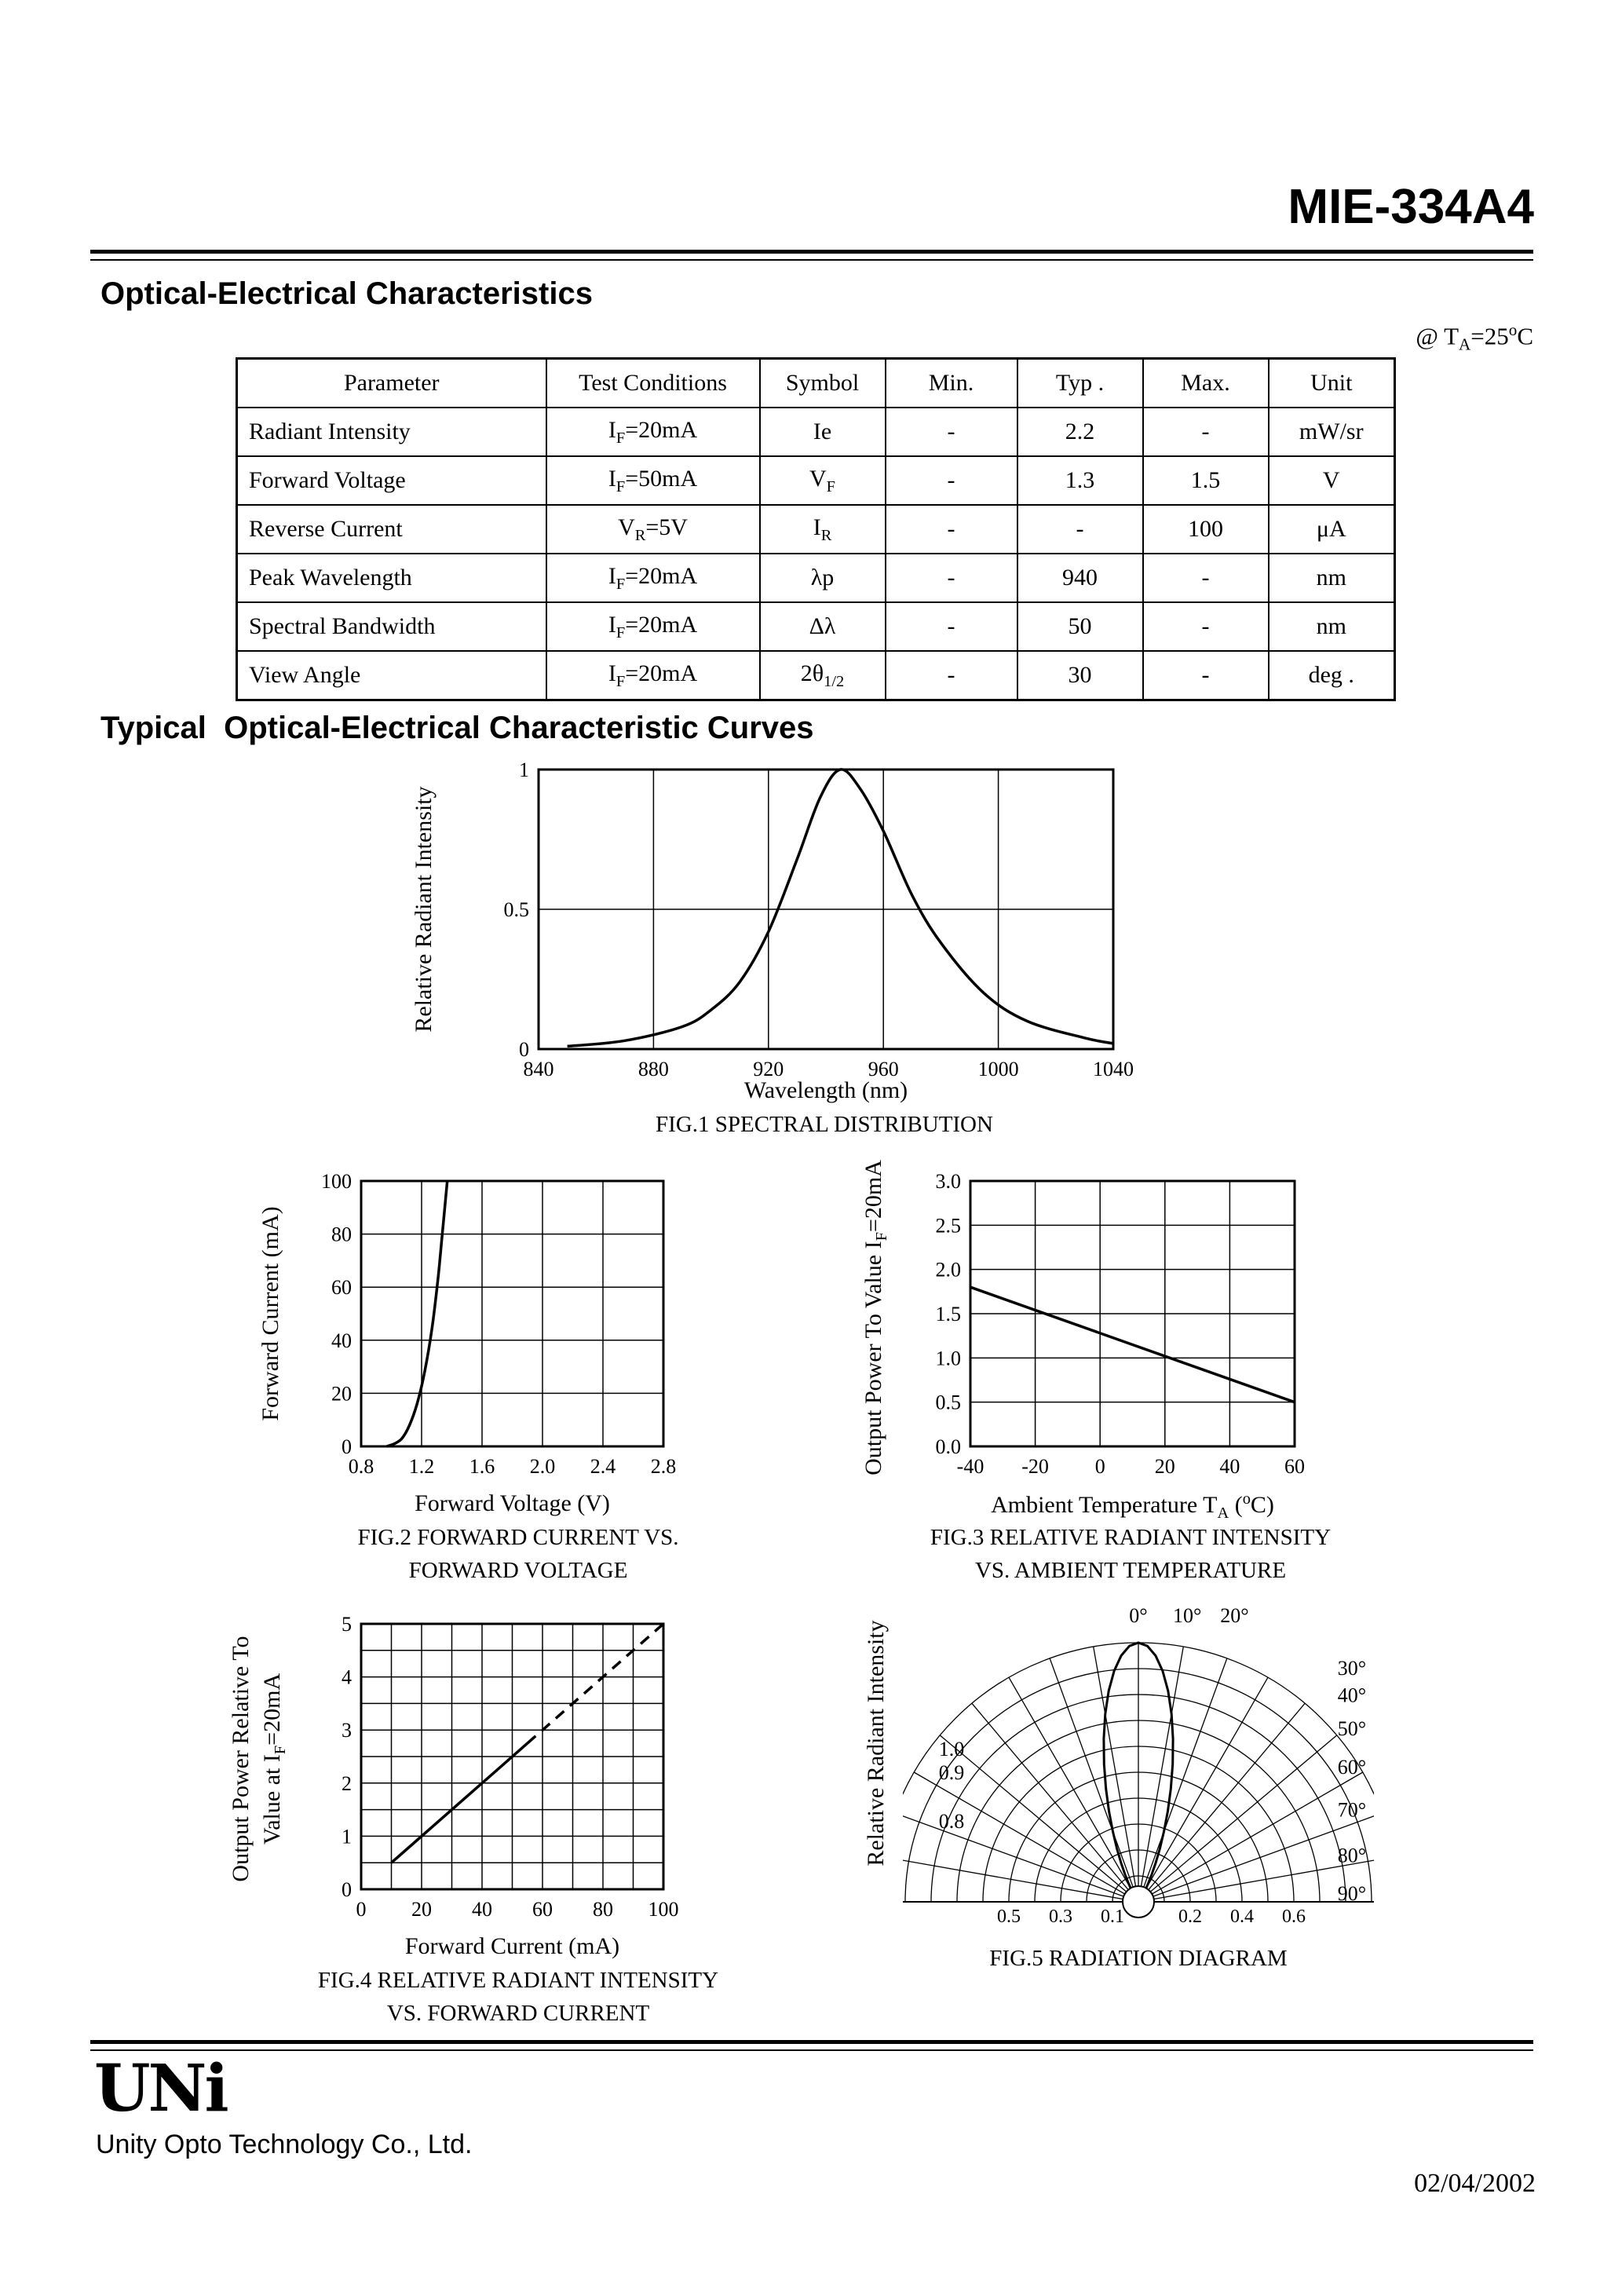 The height and width of the screenshot is (2296, 1622). I want to click on svg-text: 40°, so click(1352, 1695).